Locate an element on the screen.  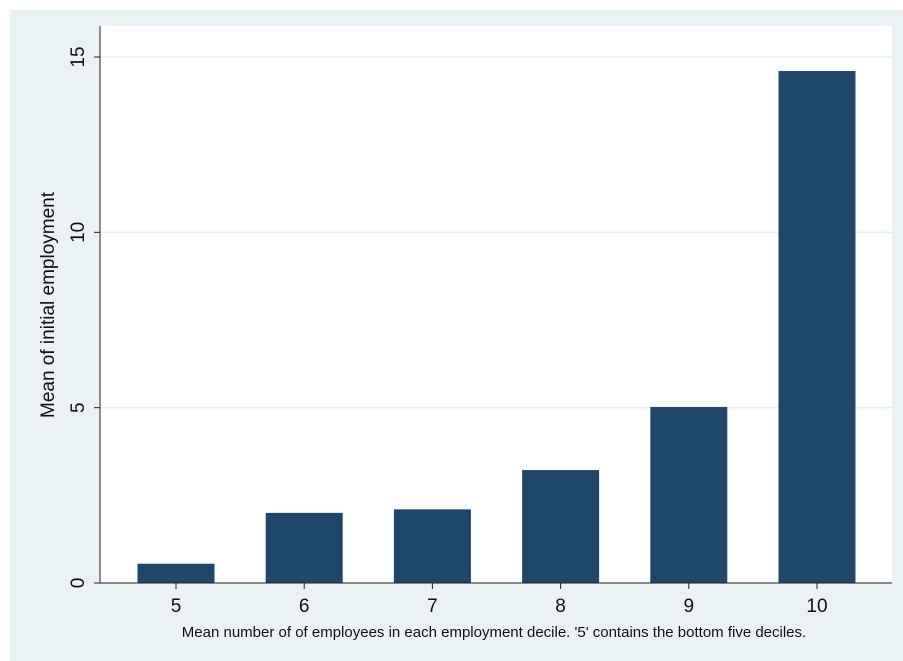
x-axis-ticks: 5 6 7 8 9 10 is located at coordinates (499, 600).